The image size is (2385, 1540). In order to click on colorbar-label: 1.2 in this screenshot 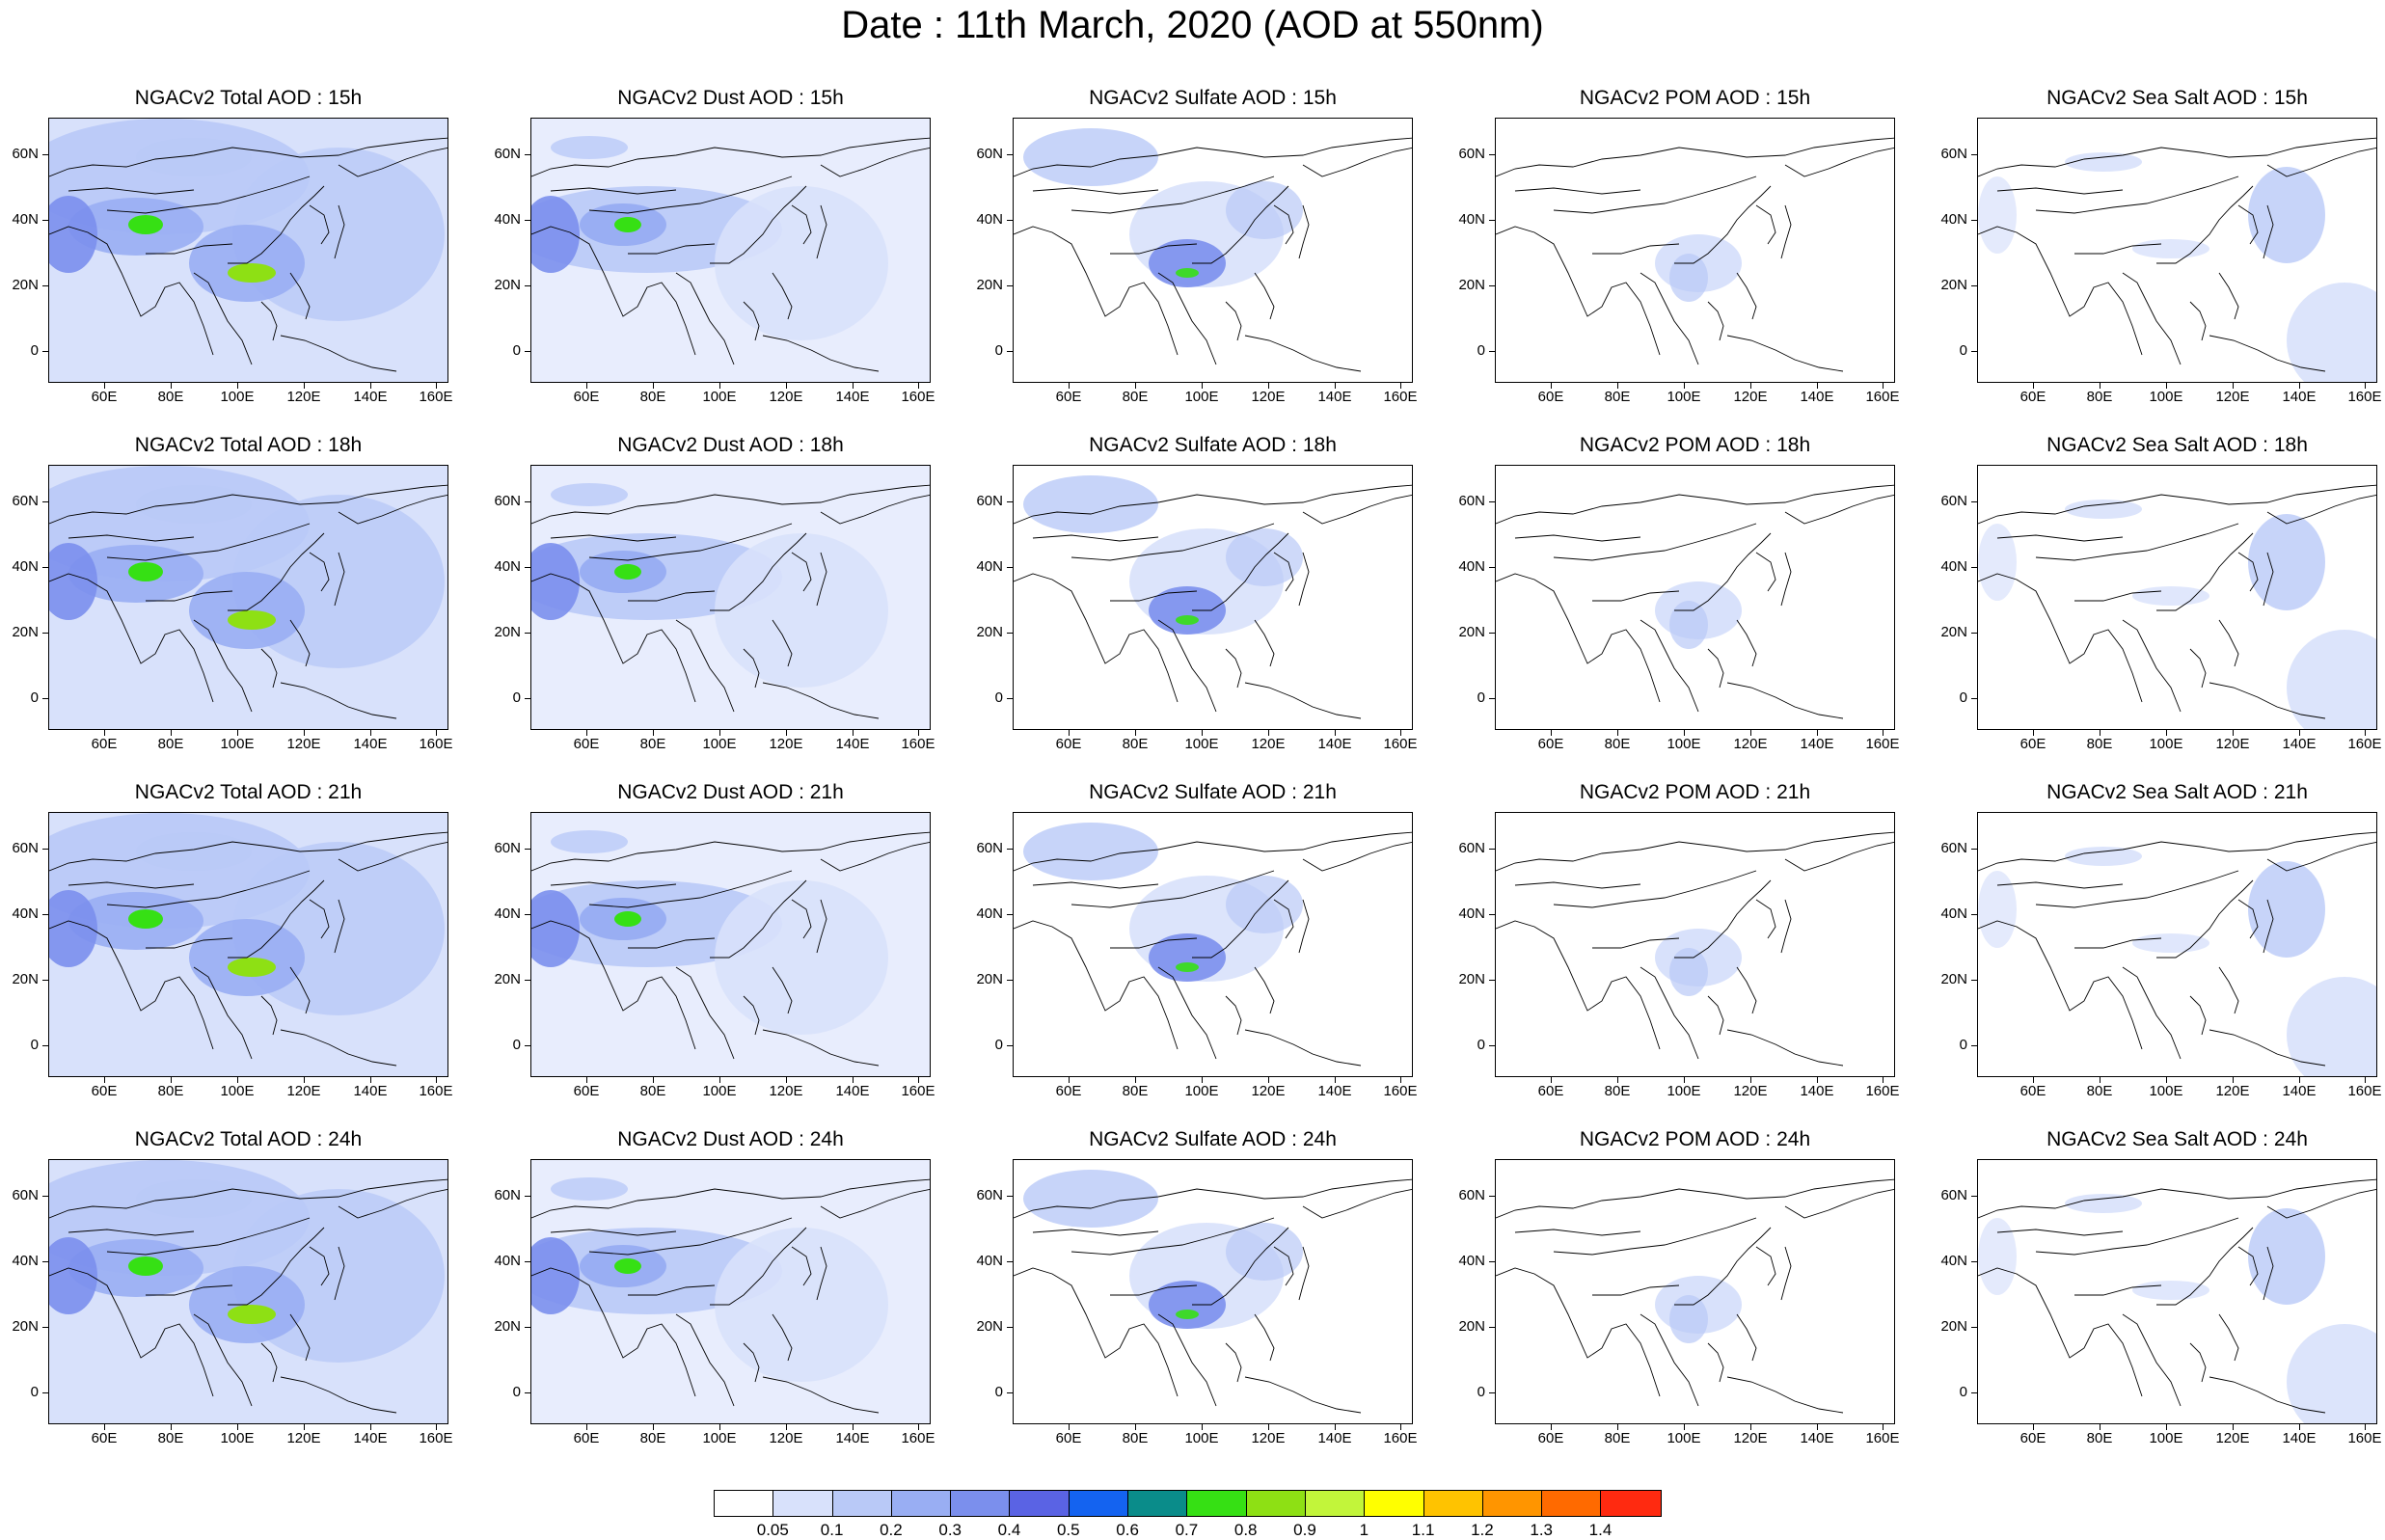, I will do `click(1483, 1530)`.